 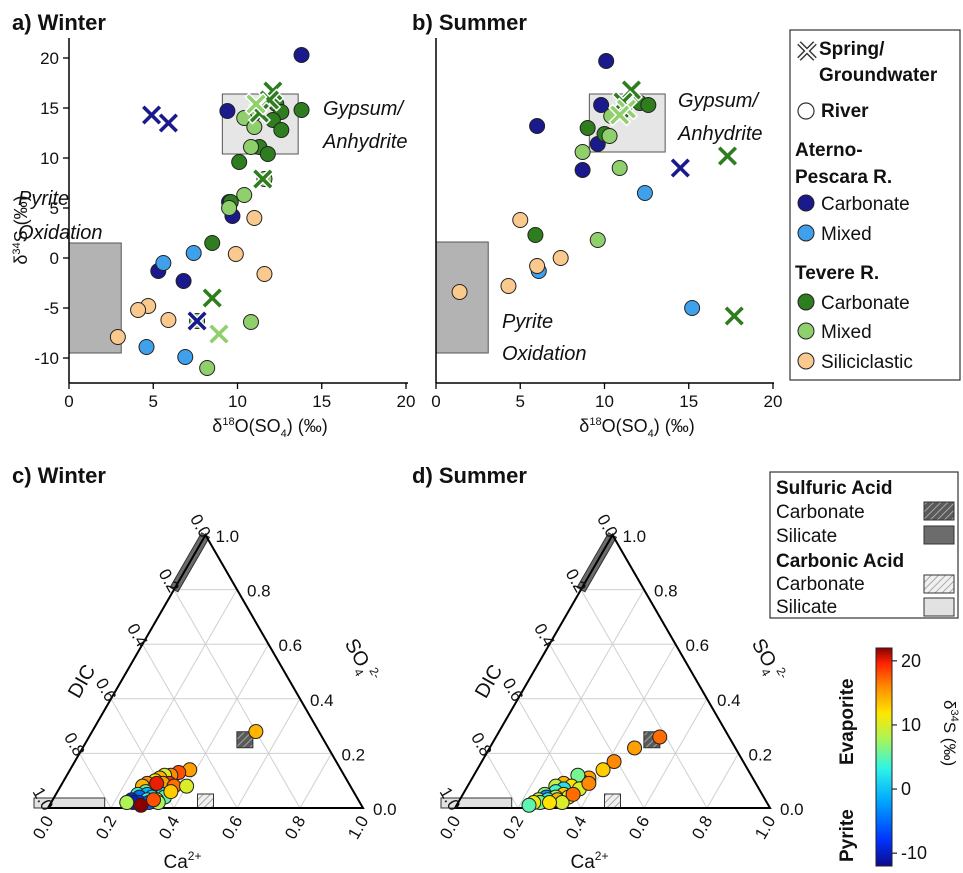 I want to click on legend-carbonic-carbonate-swatch, so click(x=939, y=584).